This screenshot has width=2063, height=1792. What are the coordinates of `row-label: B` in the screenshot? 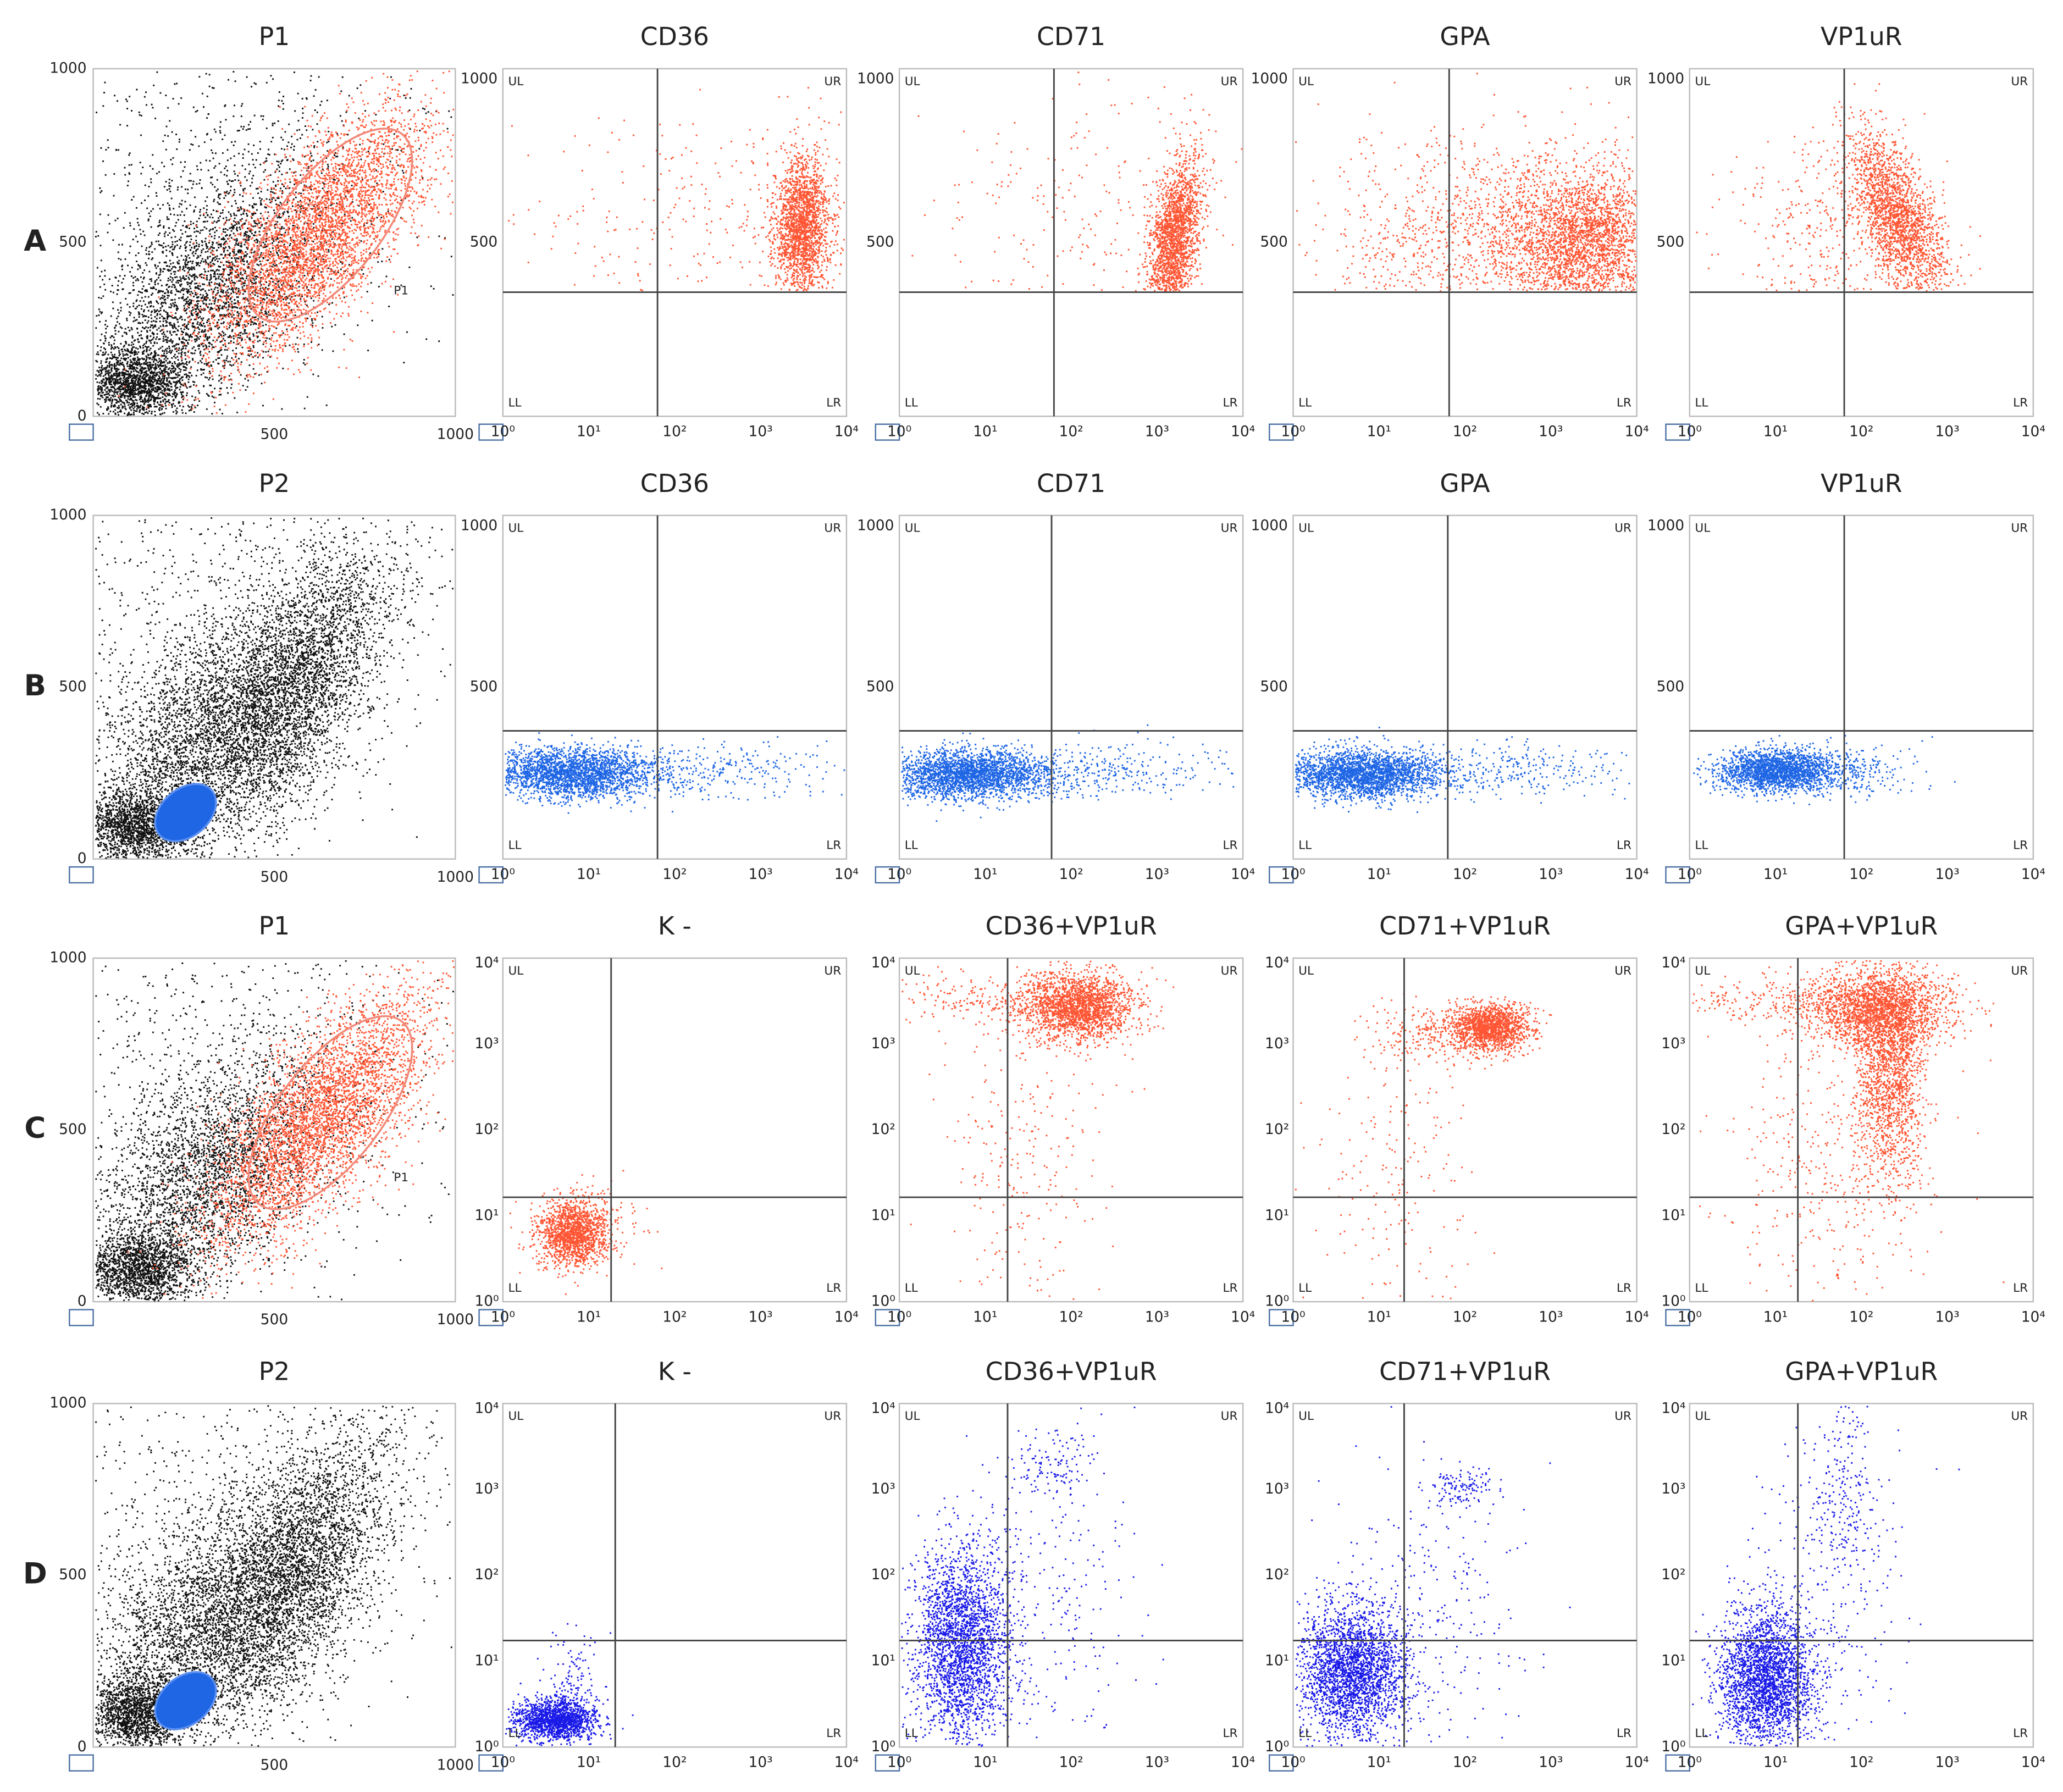 It's located at (35, 686).